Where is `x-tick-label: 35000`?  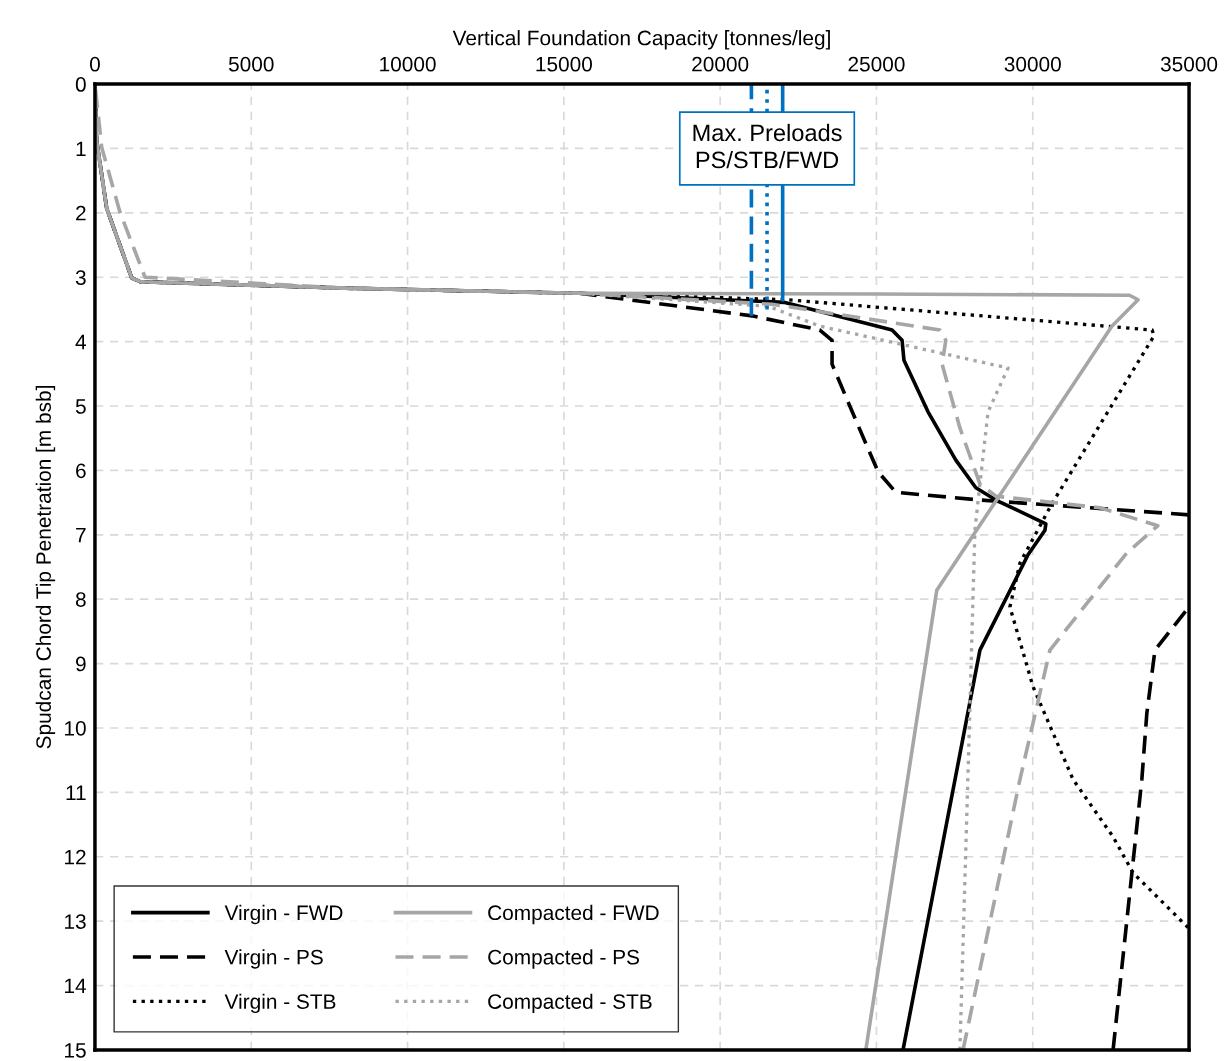 x-tick-label: 35000 is located at coordinates (1189, 64).